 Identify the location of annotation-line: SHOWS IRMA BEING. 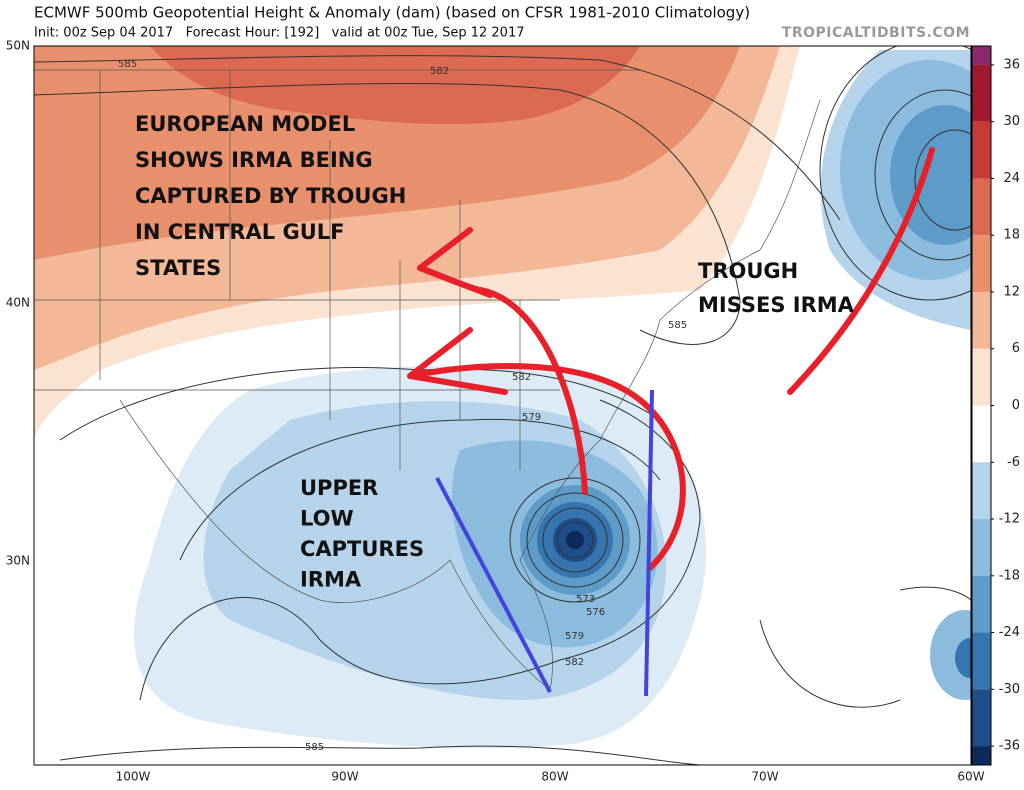
(254, 160).